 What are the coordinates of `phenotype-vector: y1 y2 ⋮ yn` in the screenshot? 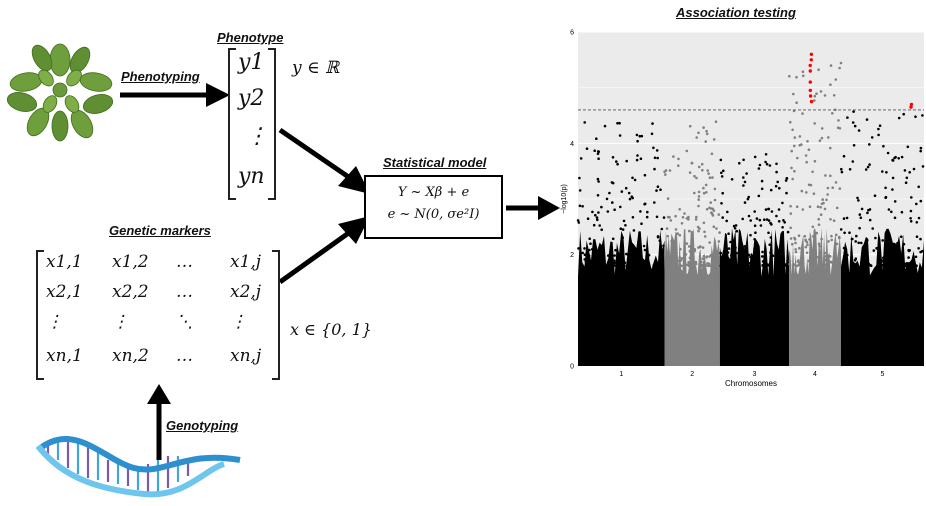 It's located at (252, 124).